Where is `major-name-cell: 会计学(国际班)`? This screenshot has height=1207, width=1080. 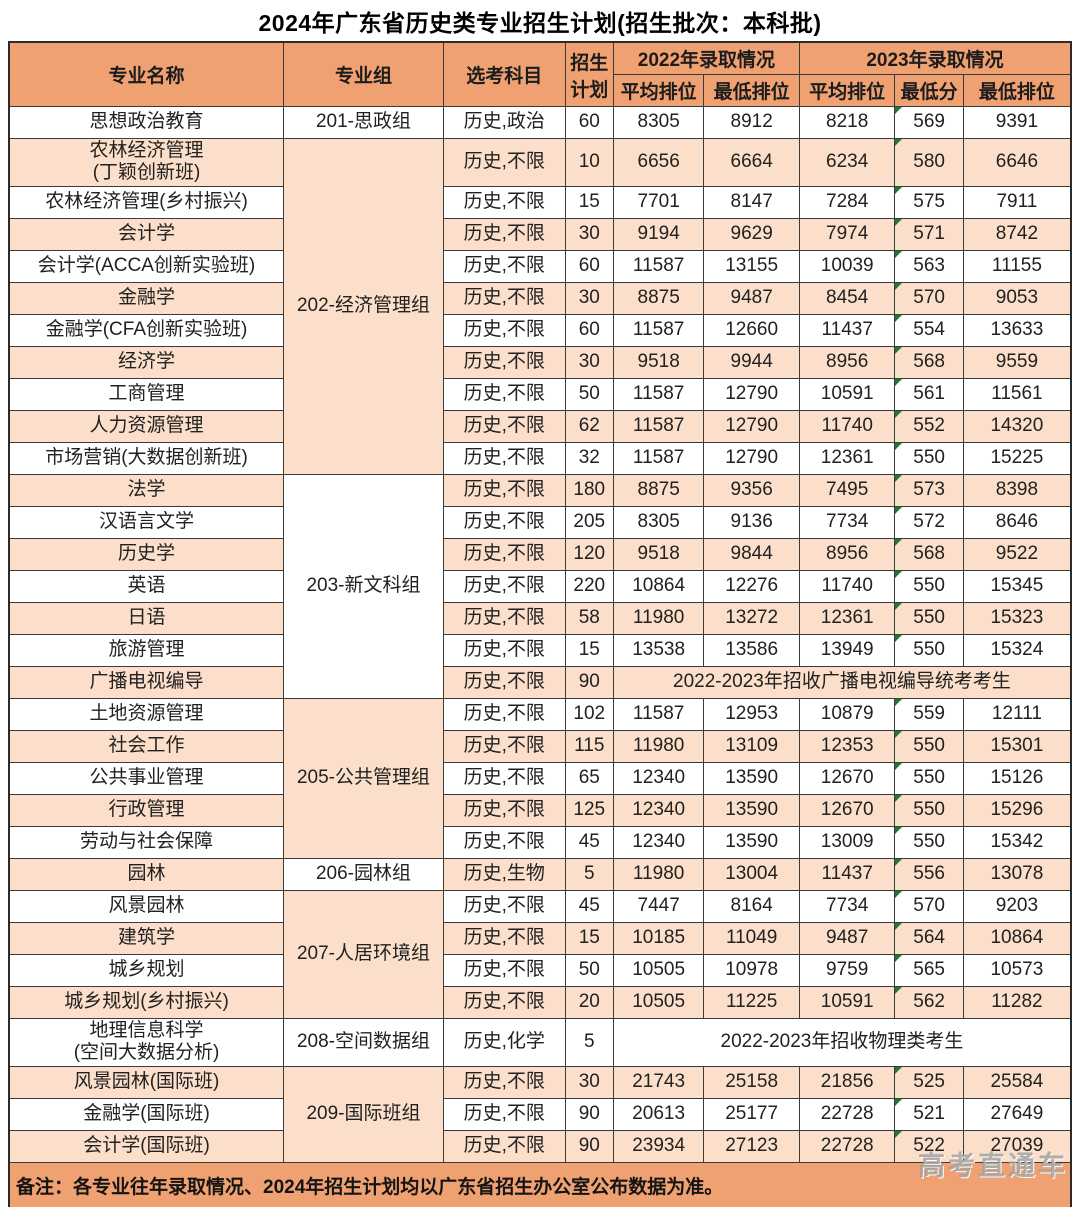
major-name-cell: 会计学(国际班) is located at coordinates (146, 1146).